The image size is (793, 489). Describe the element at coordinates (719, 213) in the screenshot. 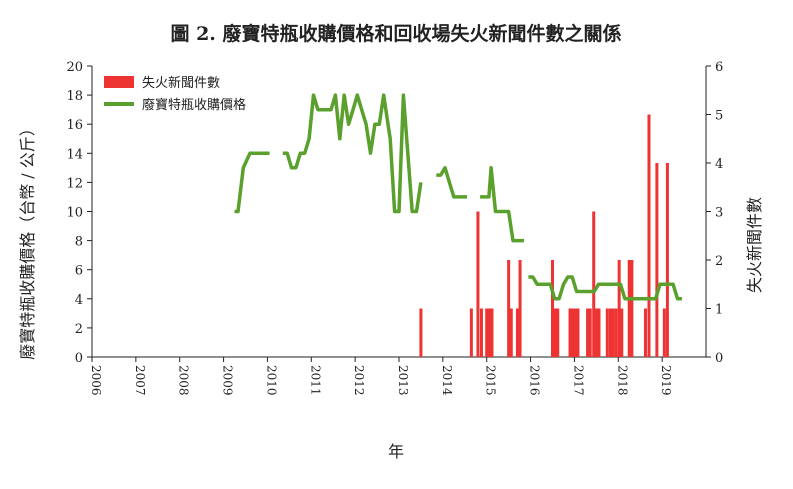

I see `y-right-tick-label: 3` at that location.